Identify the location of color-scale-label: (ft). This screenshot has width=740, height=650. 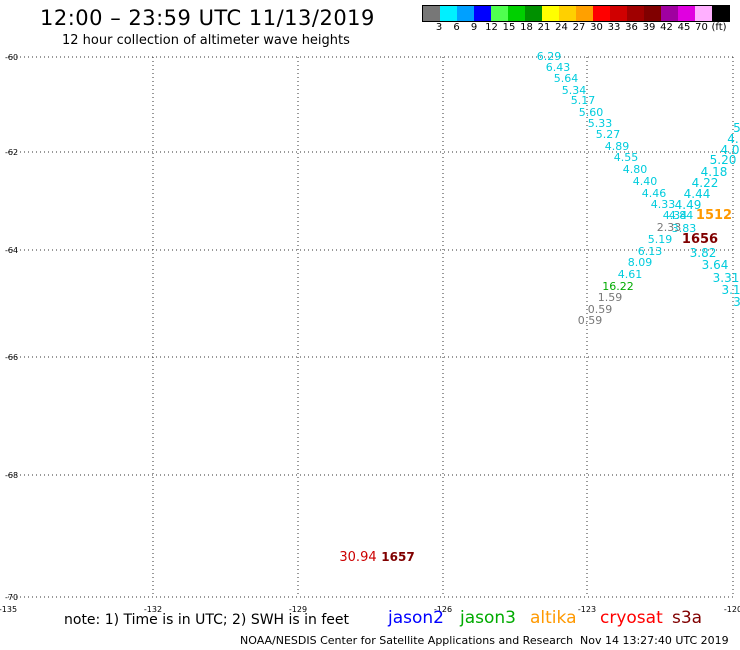
(719, 27).